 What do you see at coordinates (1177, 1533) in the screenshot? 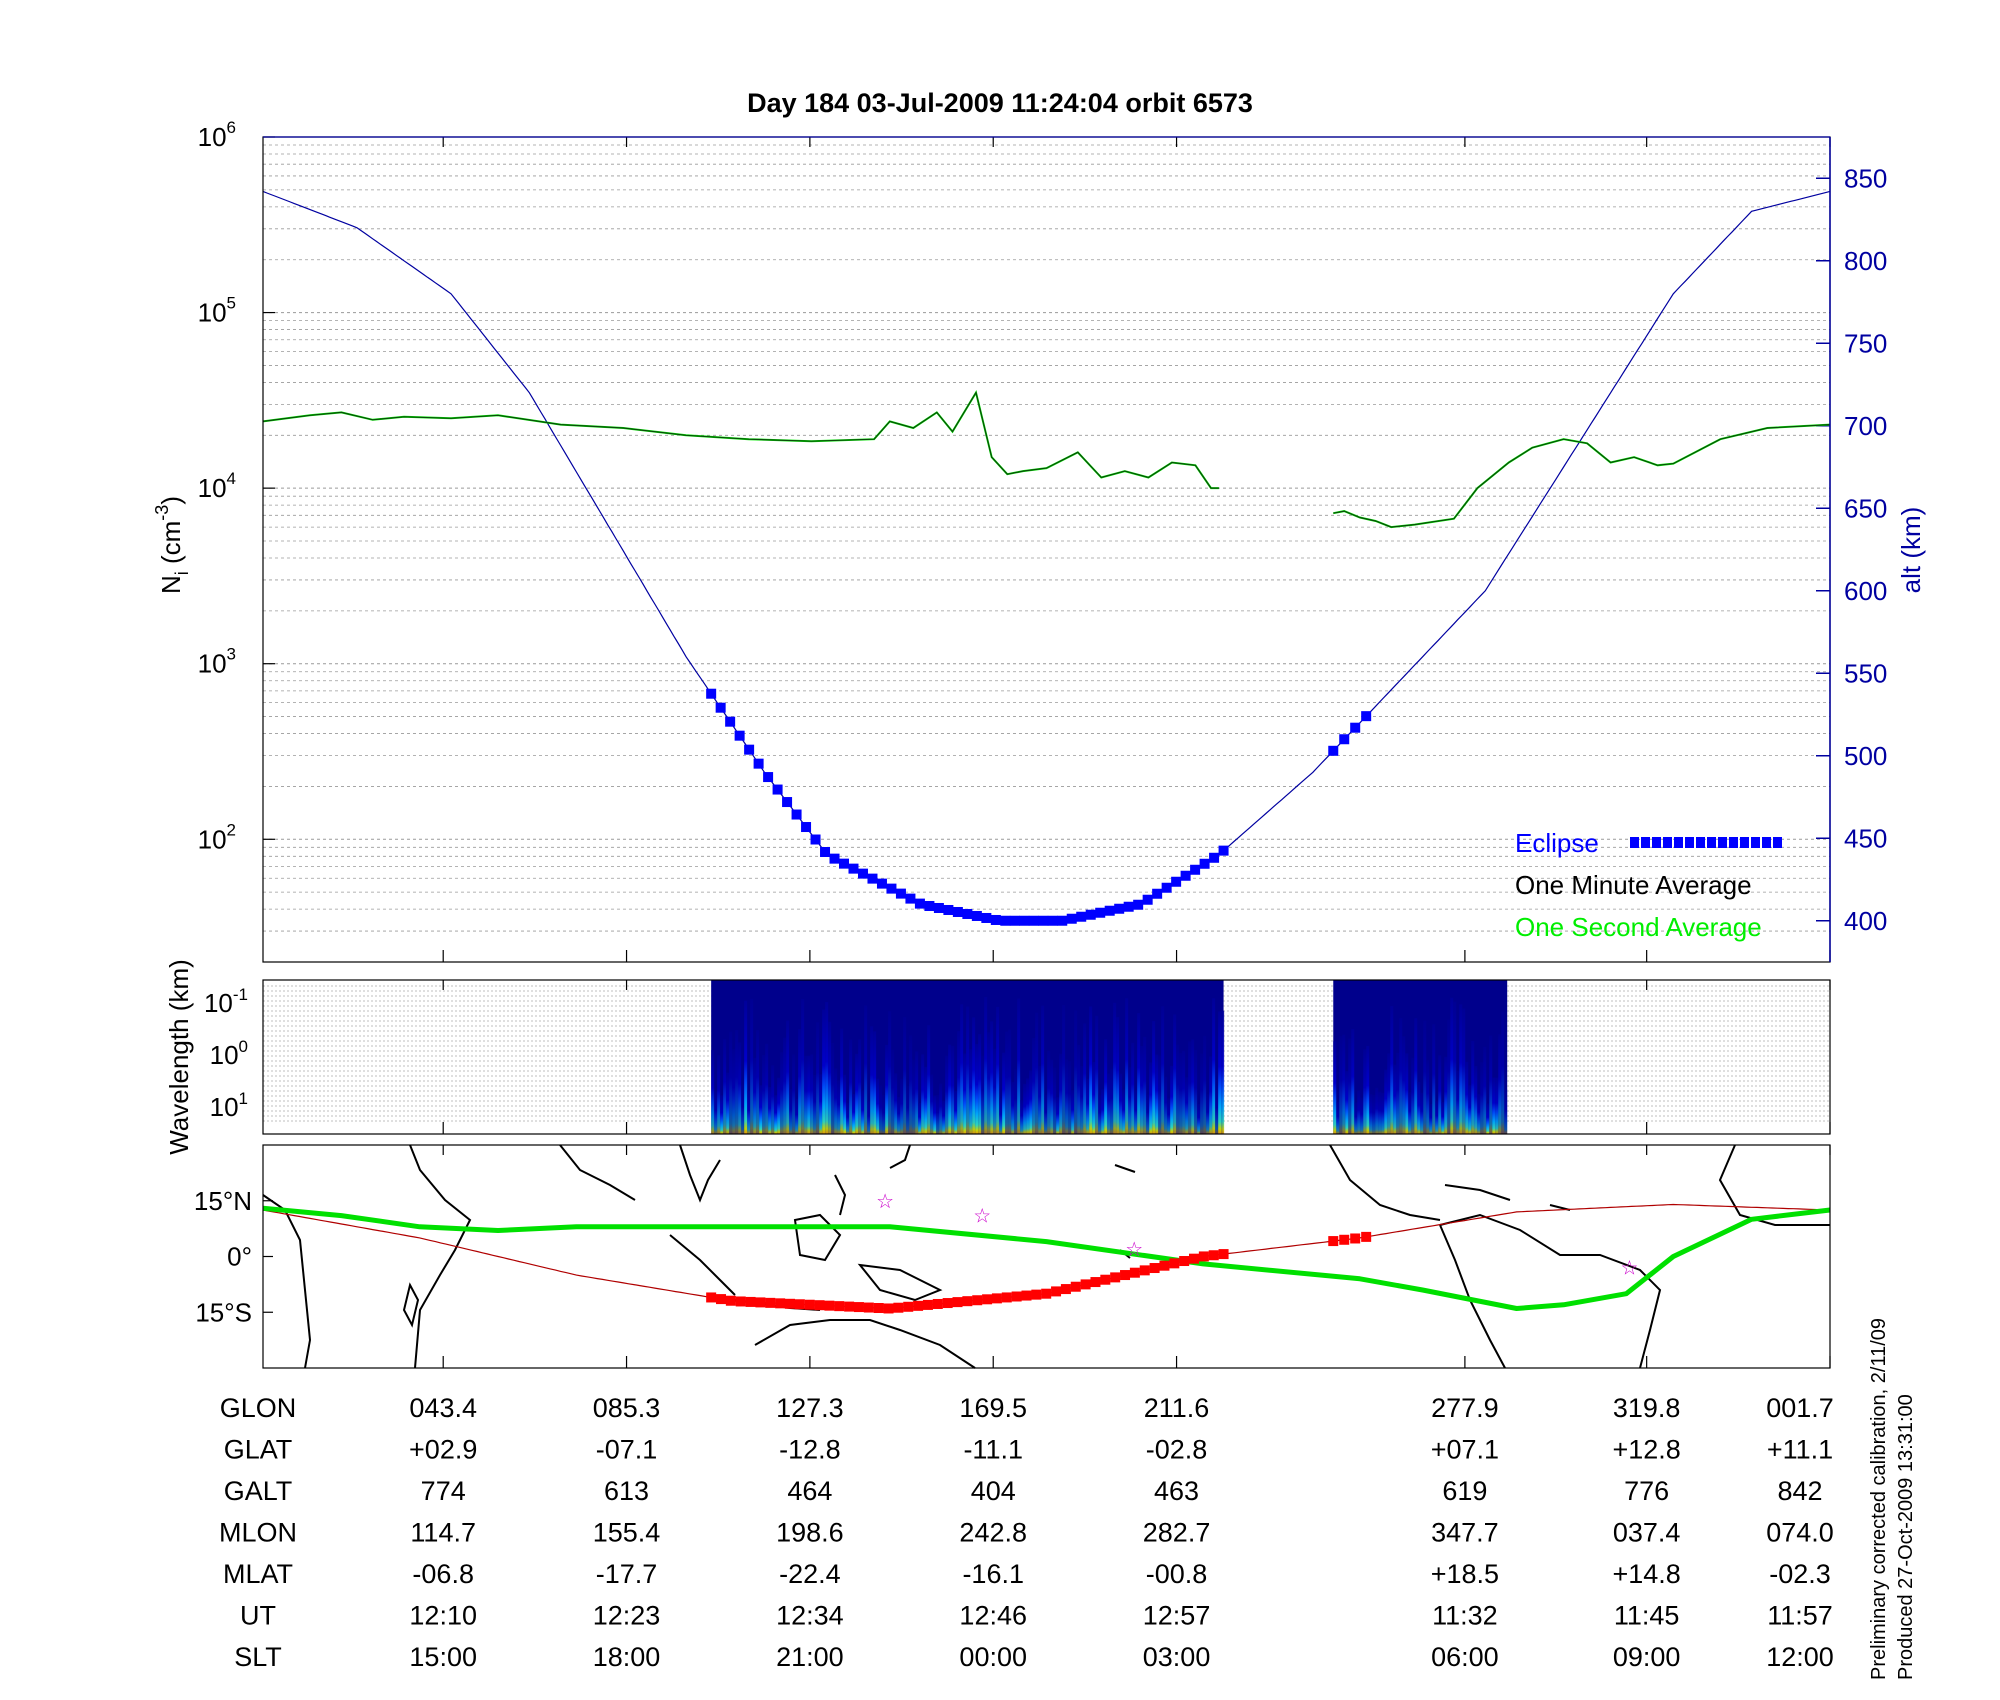
I see `ephemeris-value: 282.7` at bounding box center [1177, 1533].